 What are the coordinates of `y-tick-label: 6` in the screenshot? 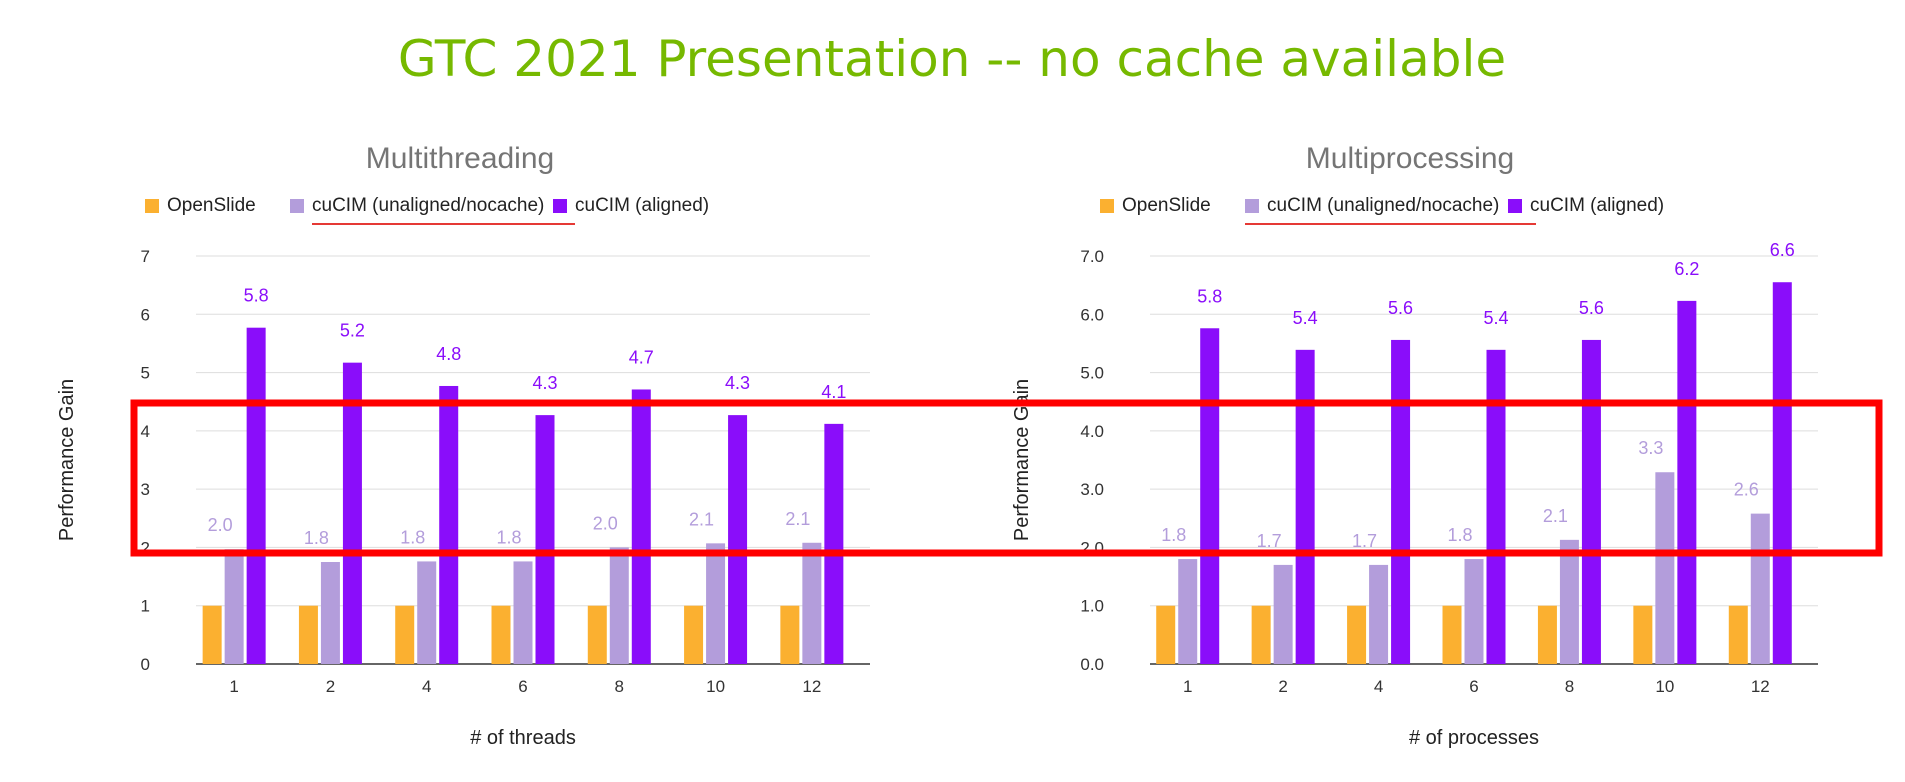 It's located at (145, 314).